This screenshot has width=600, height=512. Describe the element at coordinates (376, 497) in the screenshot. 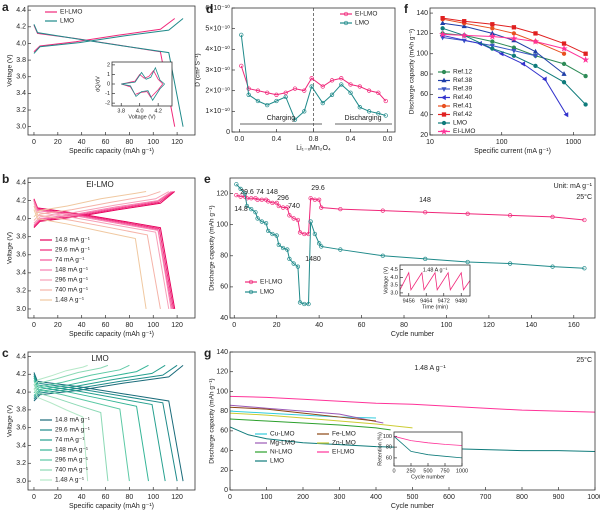

I see `x-tick-label: 400` at that location.